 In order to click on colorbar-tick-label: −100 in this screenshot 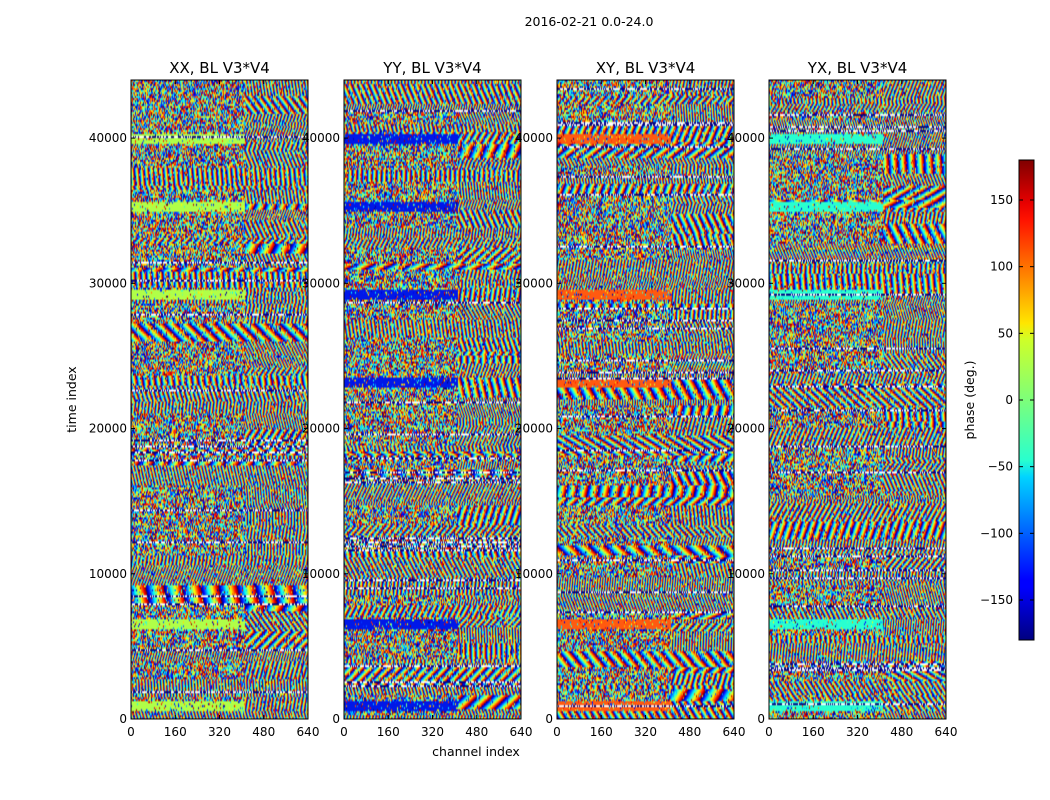, I will do `click(996, 533)`.